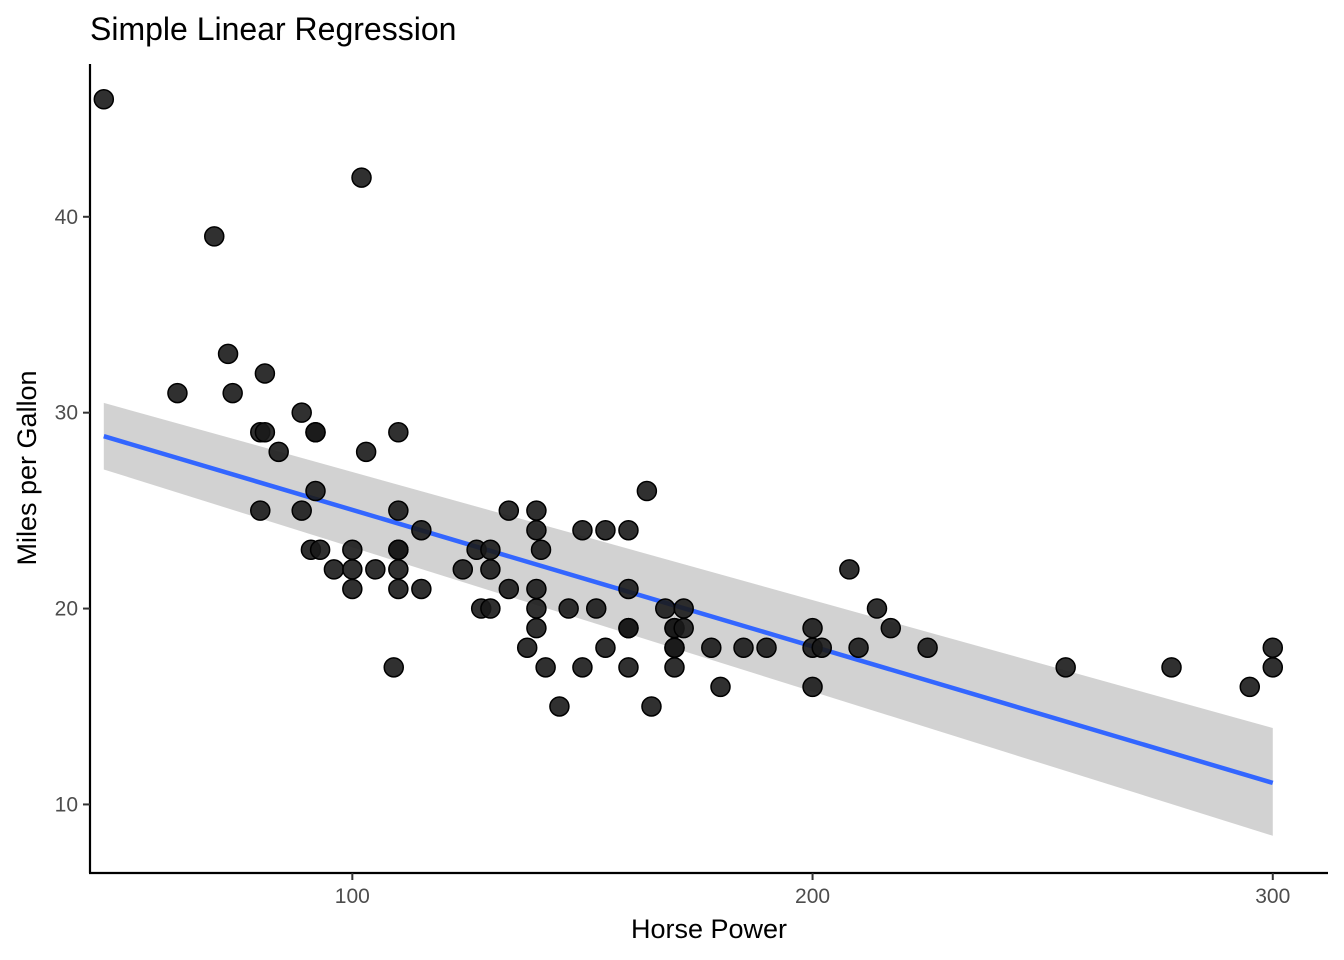 This screenshot has width=1344, height=960. What do you see at coordinates (66, 609) in the screenshot?
I see `y-tick-label: 20` at bounding box center [66, 609].